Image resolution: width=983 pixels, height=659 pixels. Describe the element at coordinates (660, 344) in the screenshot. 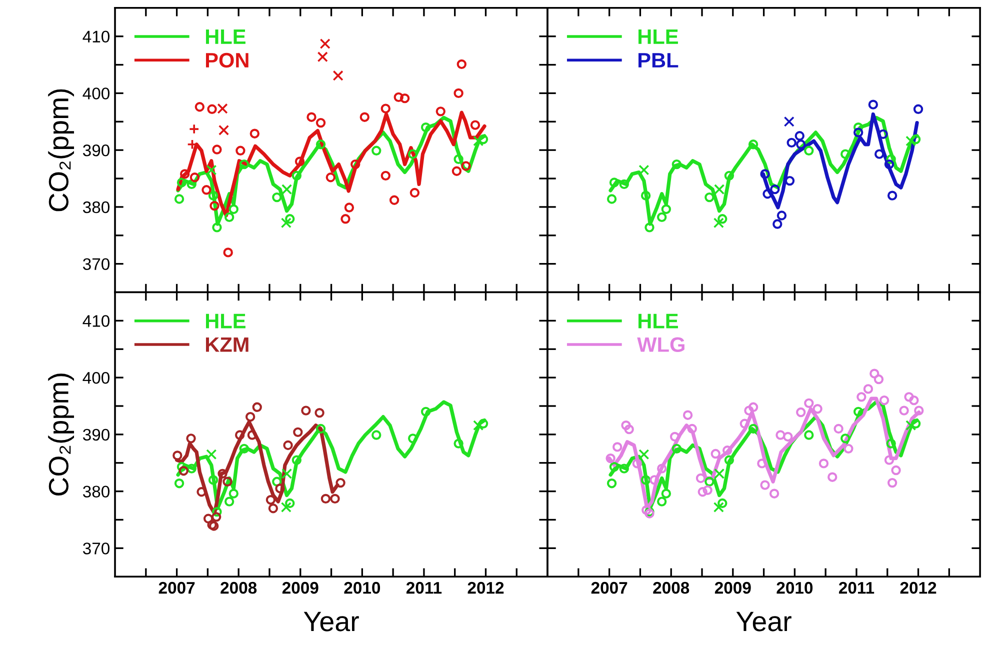

I see `legend-label: WLG` at that location.